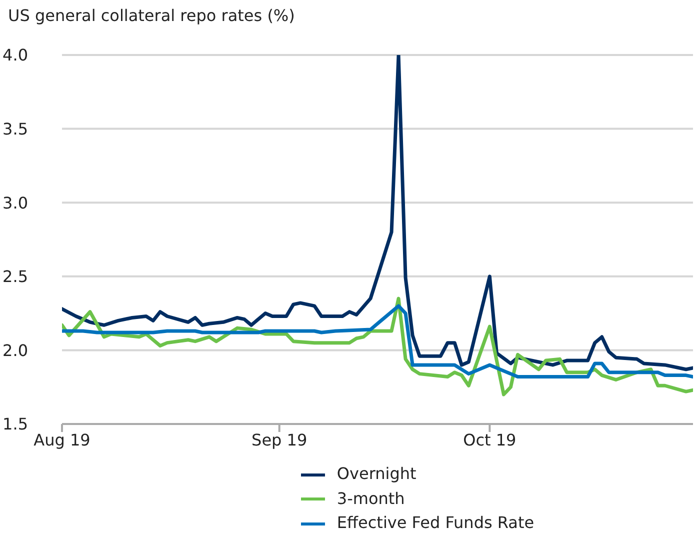 The image size is (695, 549). What do you see at coordinates (15, 202) in the screenshot?
I see `y-tick-label: 3.0` at bounding box center [15, 202].